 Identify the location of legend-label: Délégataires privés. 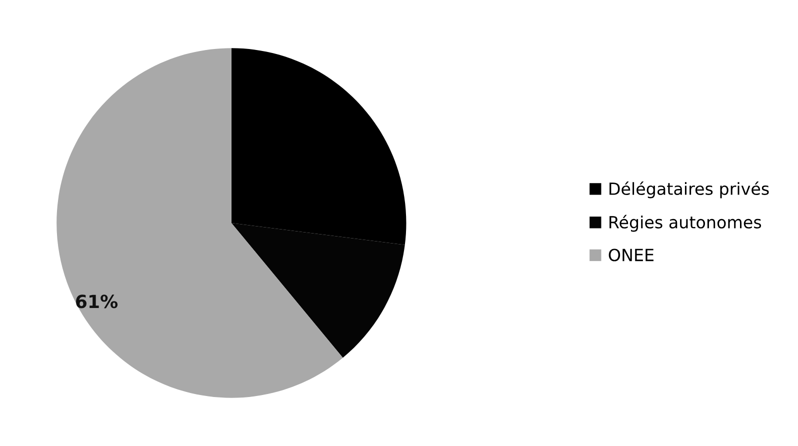
(689, 189).